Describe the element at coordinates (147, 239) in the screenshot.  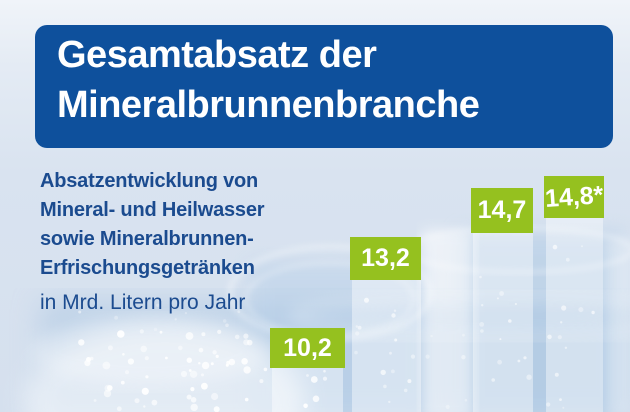
I see `description-line-3: sowie Mineralbrunnen-` at that location.